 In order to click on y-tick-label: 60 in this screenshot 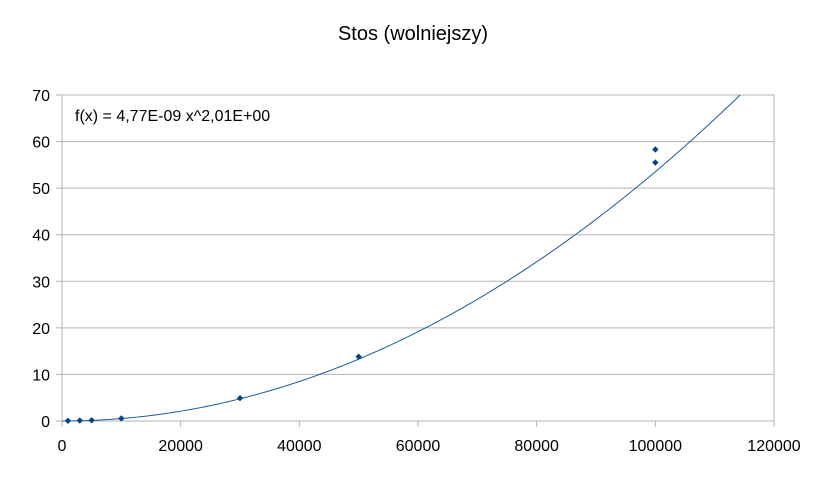, I will do `click(41, 143)`.